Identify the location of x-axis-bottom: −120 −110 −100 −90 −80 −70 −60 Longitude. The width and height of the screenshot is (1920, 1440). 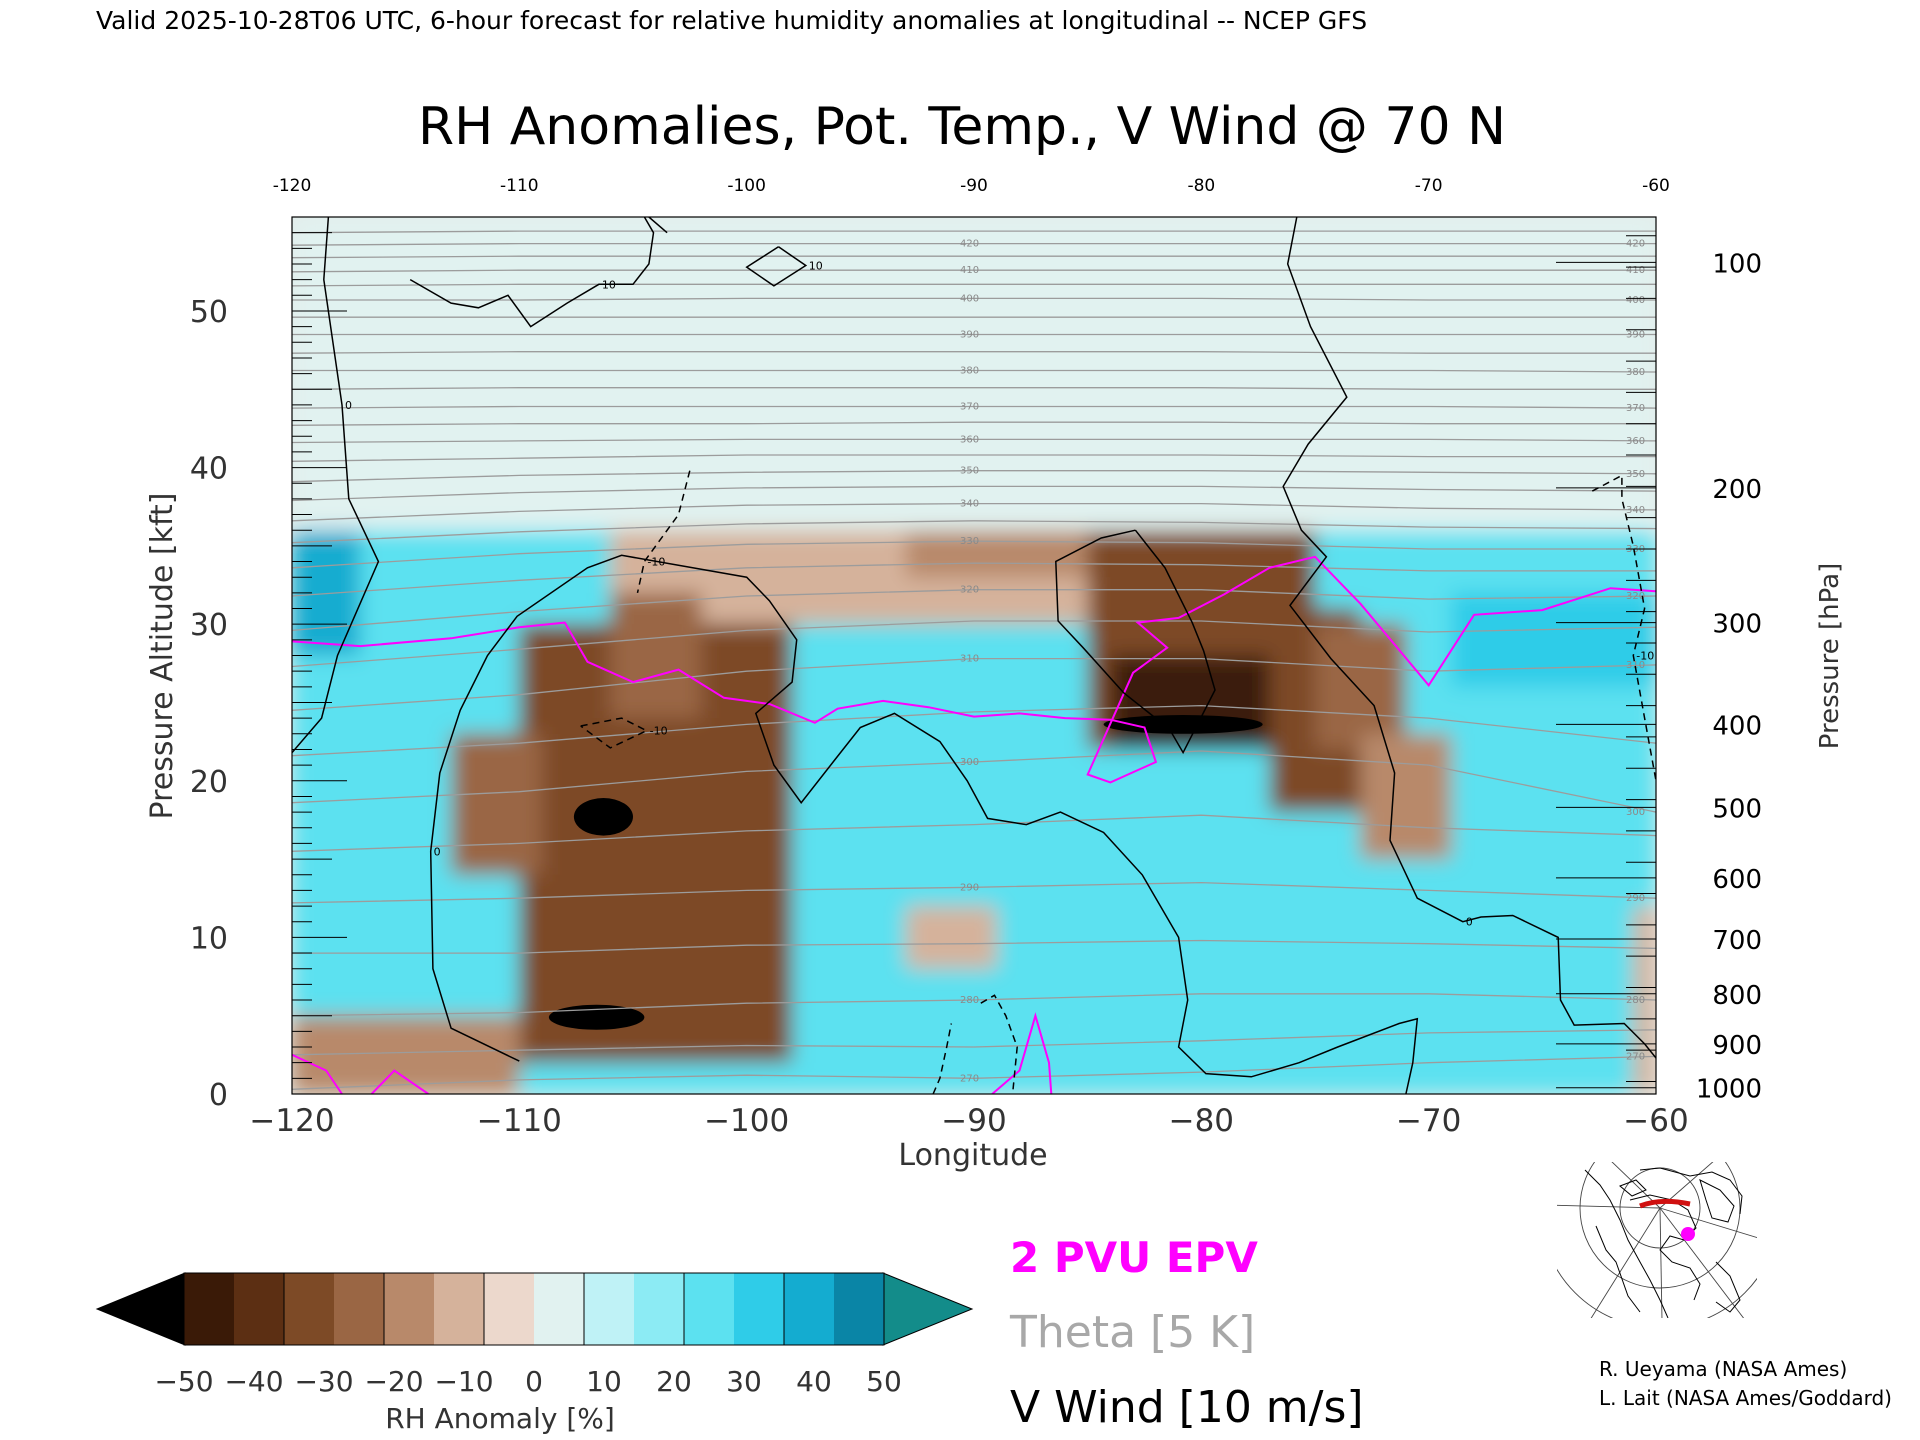
(968, 1138).